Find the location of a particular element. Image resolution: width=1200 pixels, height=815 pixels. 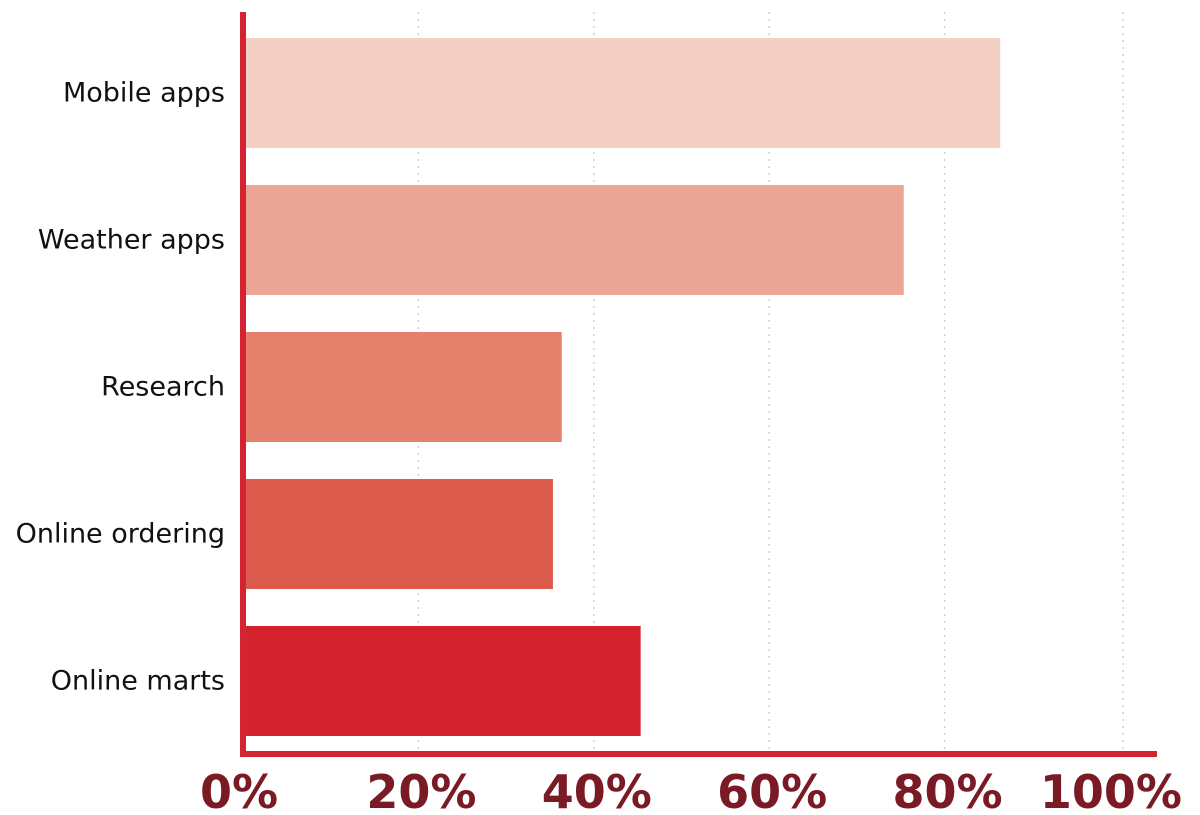

x-tick-label: 20% is located at coordinates (421, 790).